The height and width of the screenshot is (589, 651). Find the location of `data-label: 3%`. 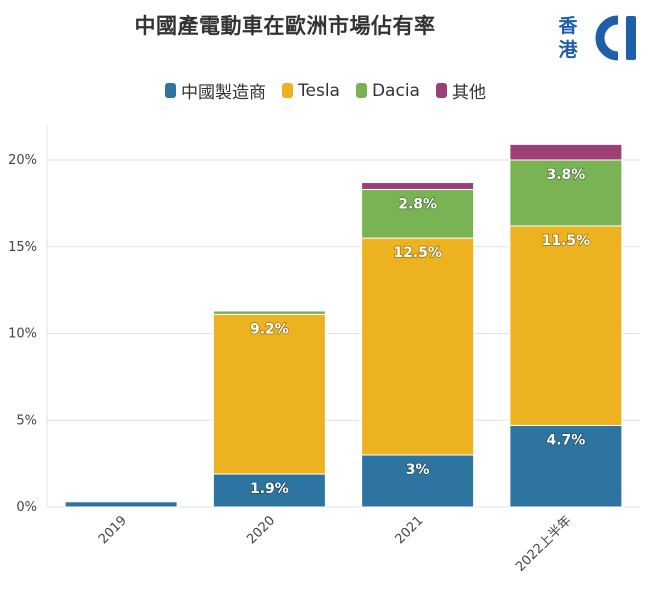

data-label: 3% is located at coordinates (418, 470).